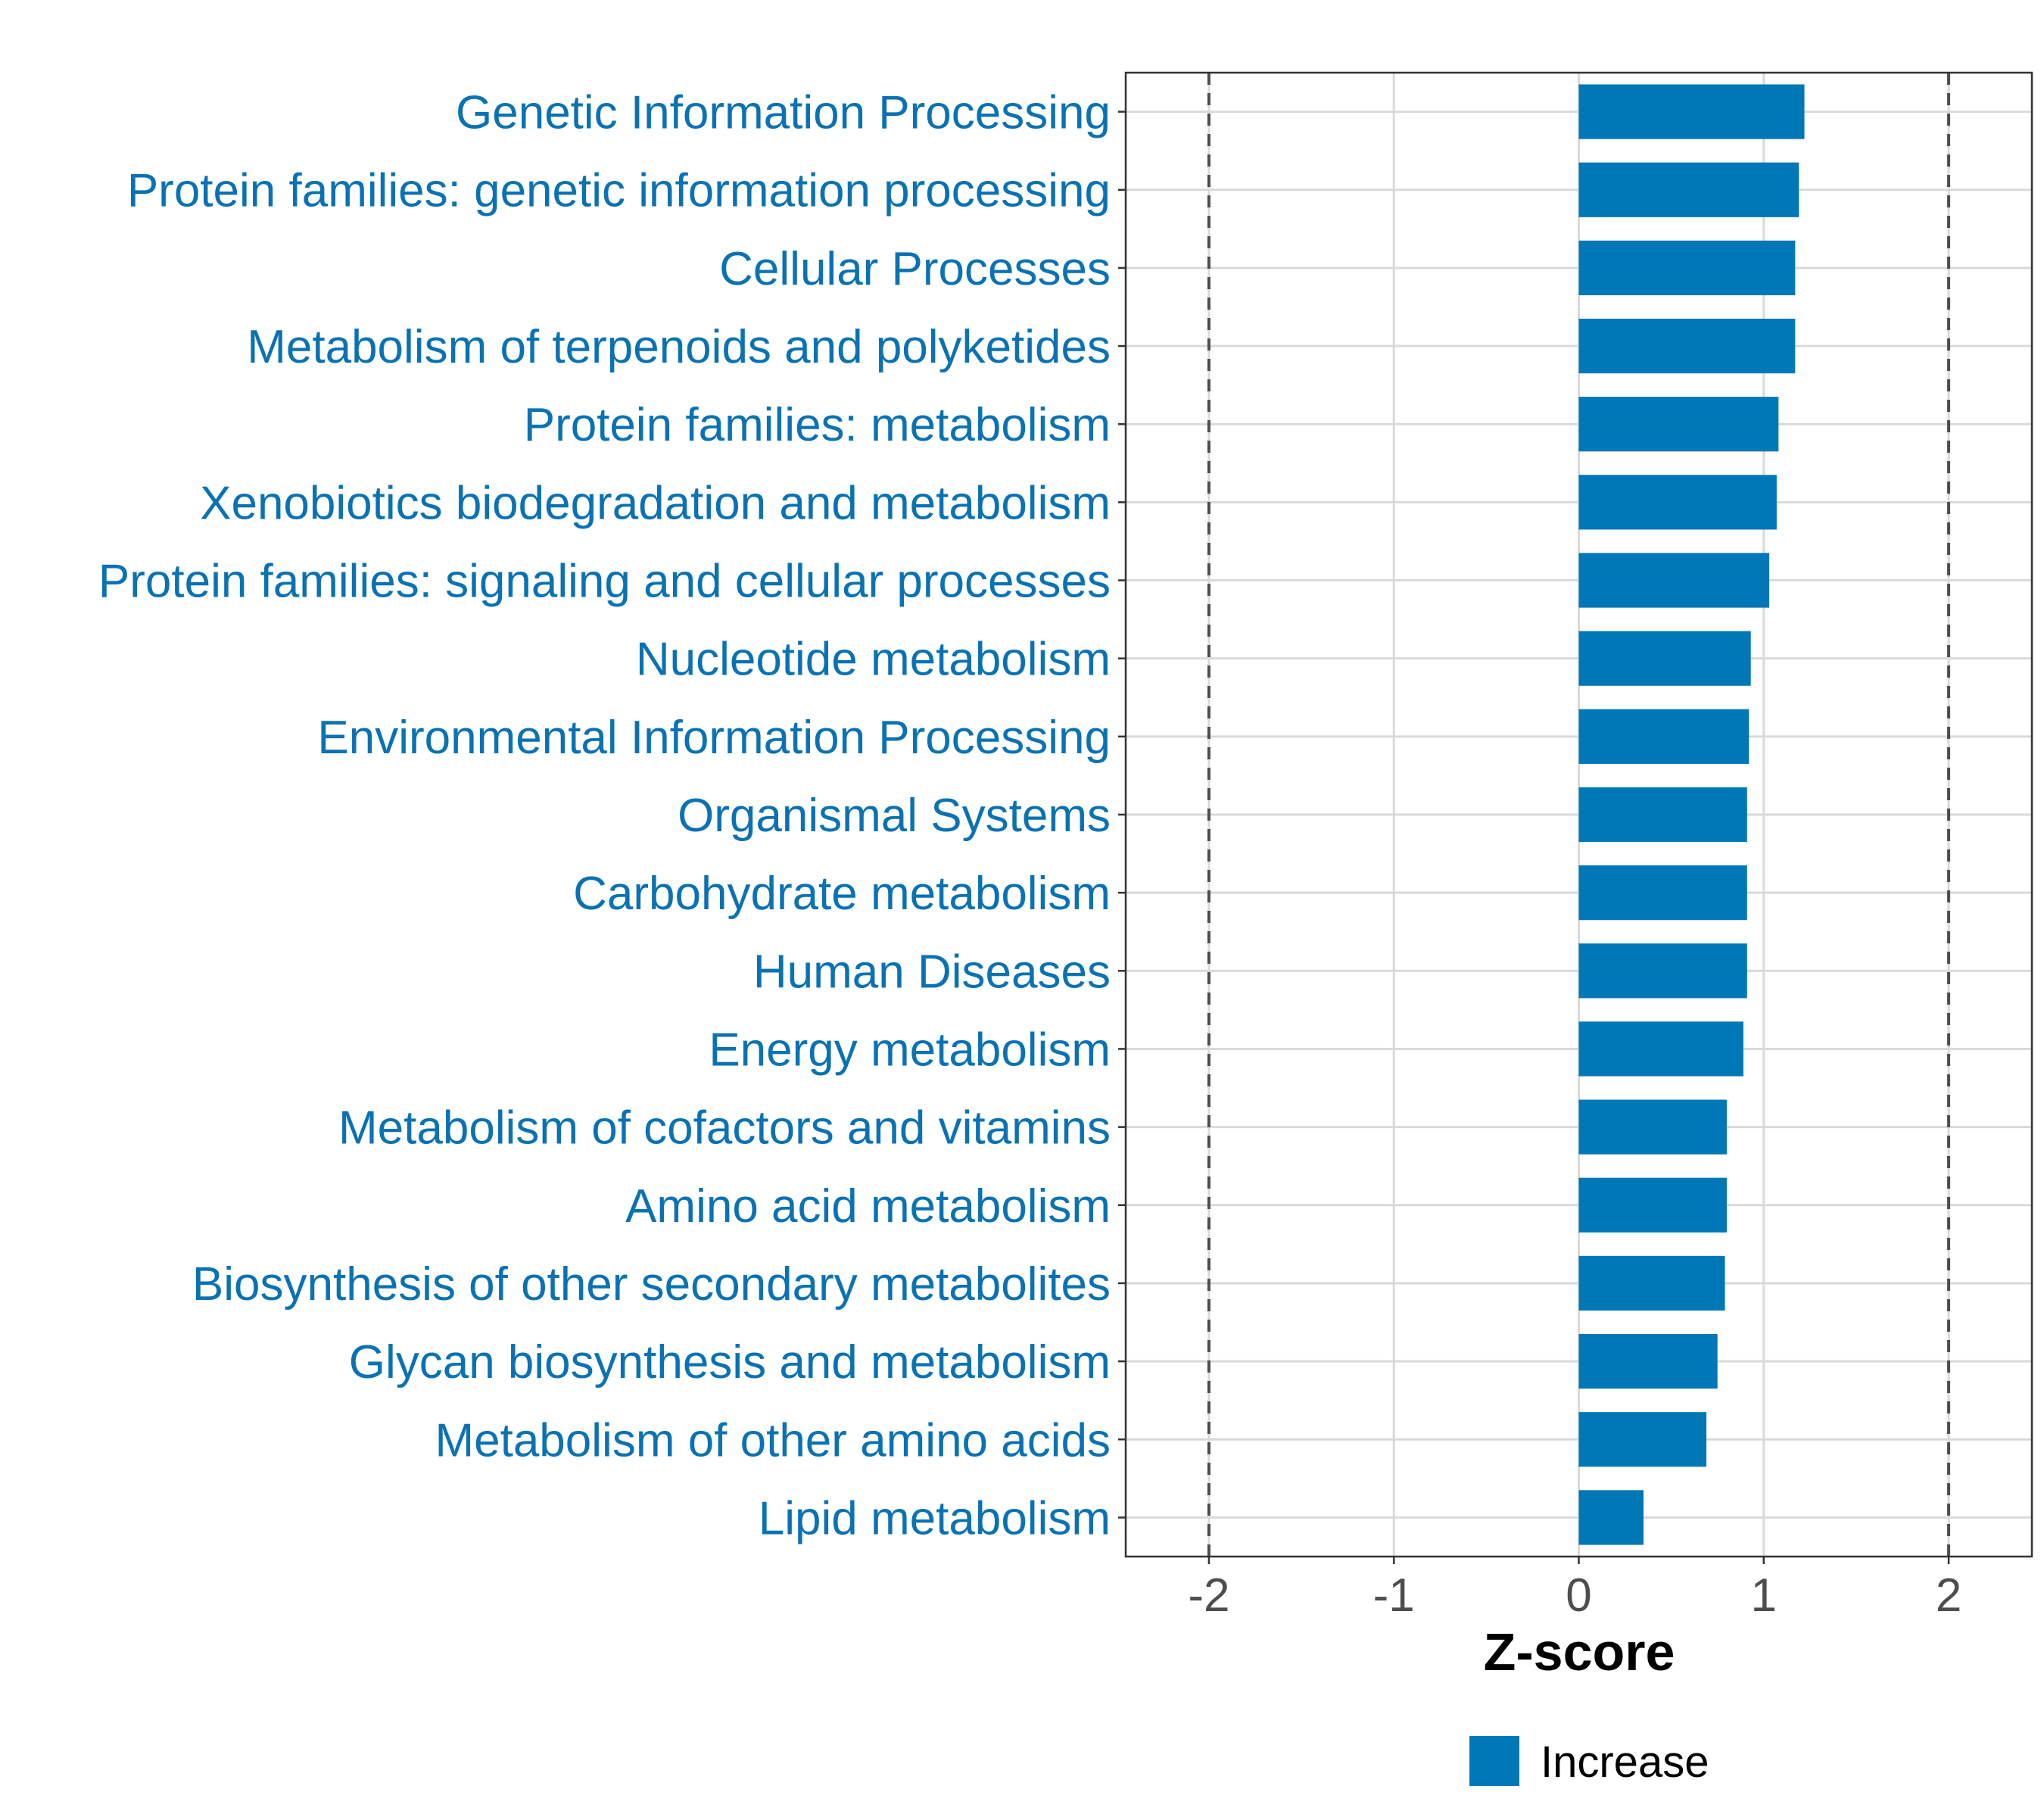  I want to click on legend: Increase, so click(1589, 1761).